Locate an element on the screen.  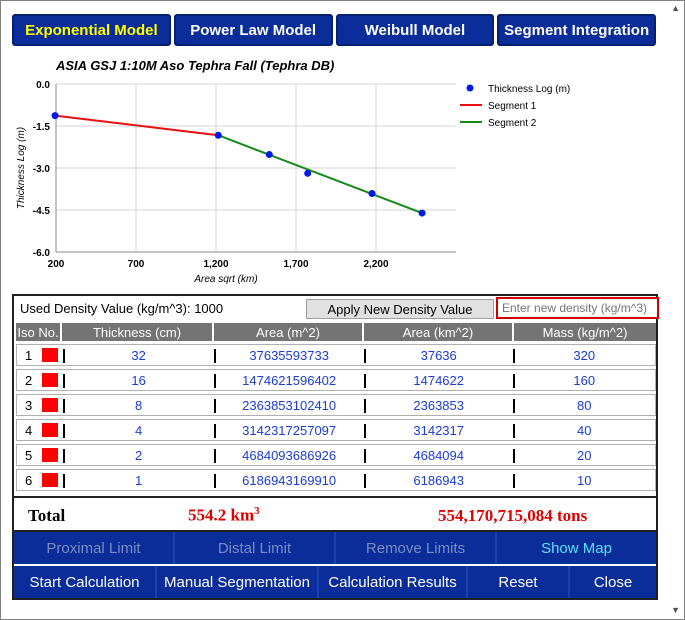
density-input is located at coordinates (577, 308).